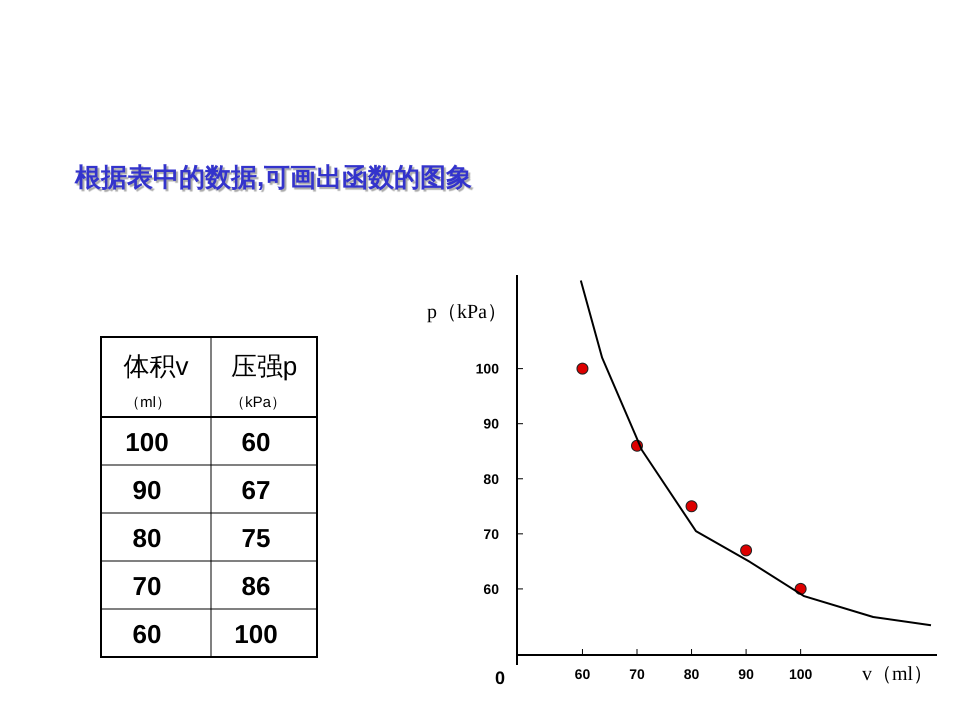  I want to click on y-tick-label: 80, so click(491, 478).